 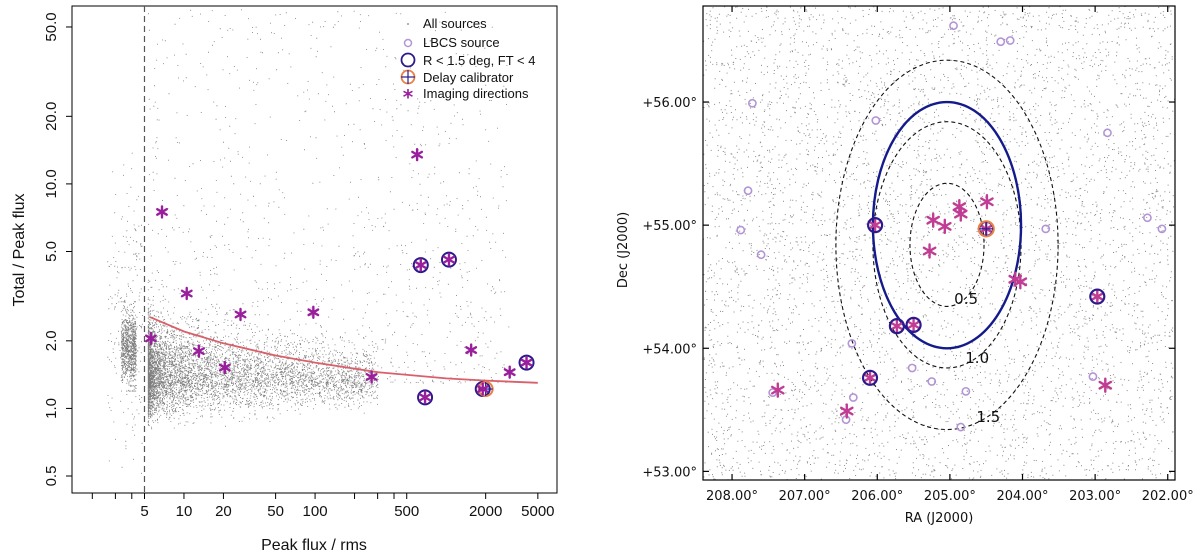 I want to click on legend-lbcs-source: LBCS source, so click(x=461, y=42).